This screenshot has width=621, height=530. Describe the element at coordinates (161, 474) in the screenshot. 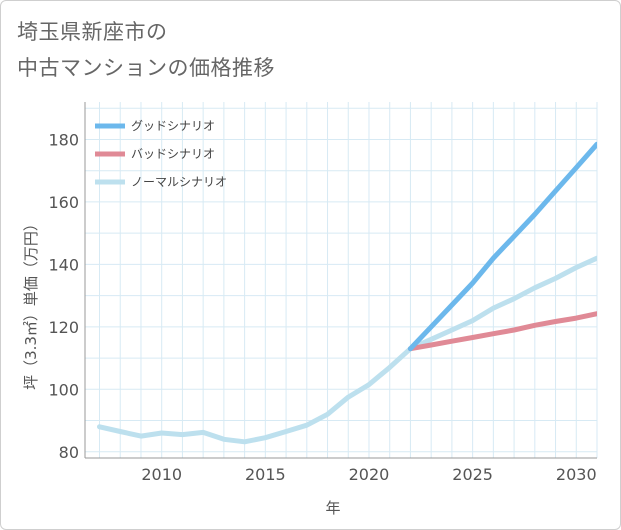

I see `x-tick-label: 2010` at that location.